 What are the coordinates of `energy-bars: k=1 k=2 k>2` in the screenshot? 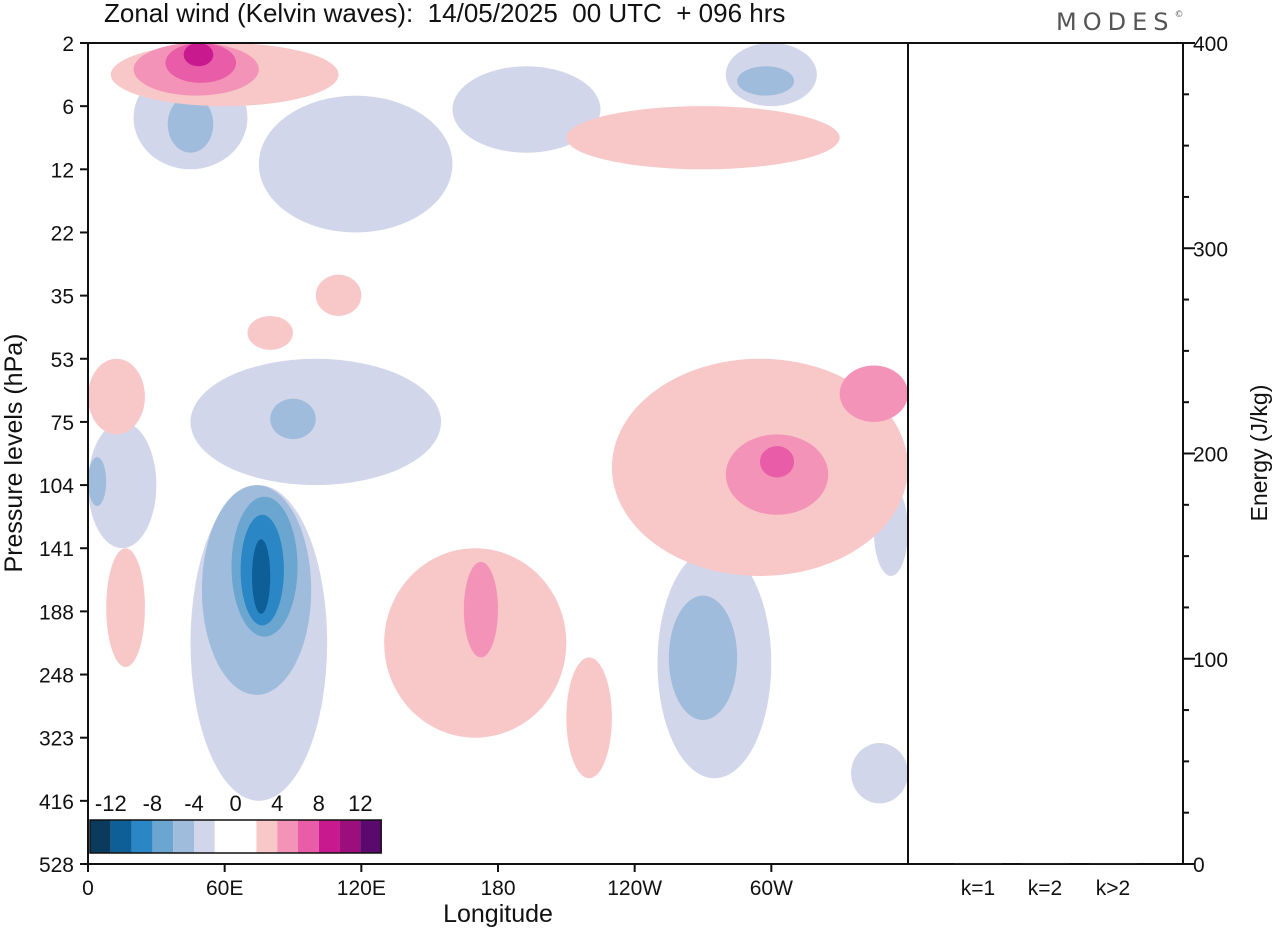 It's located at (1045, 881).